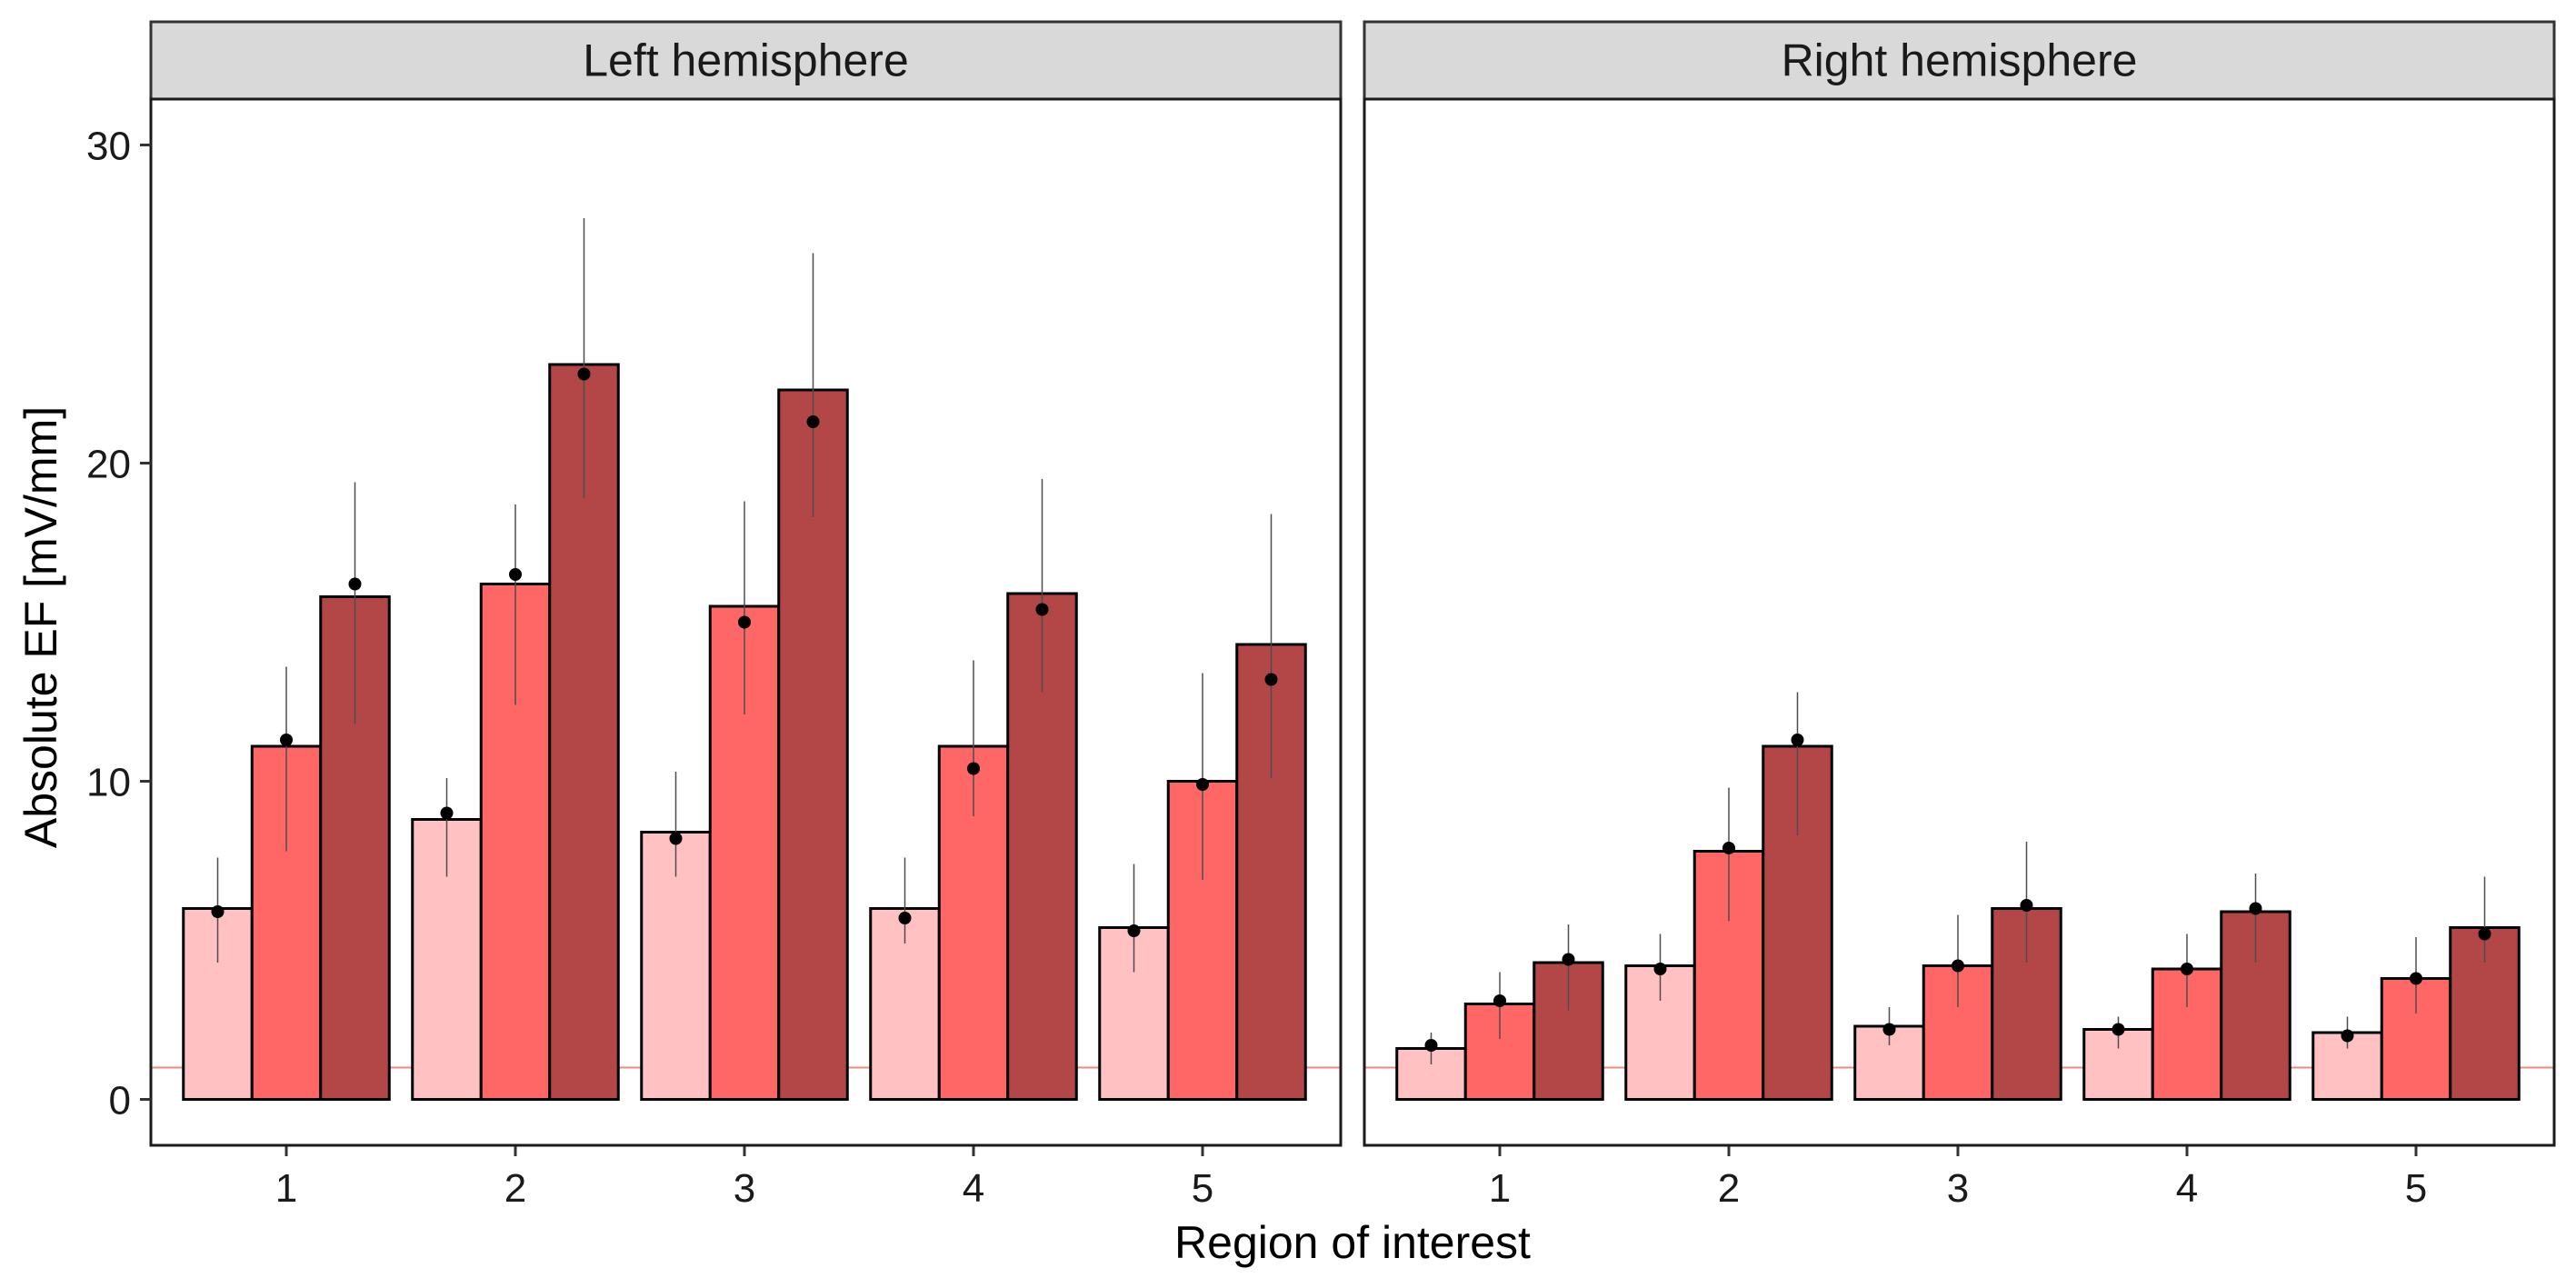 The width and height of the screenshot is (2576, 1288). Describe the element at coordinates (40, 627) in the screenshot. I see `y-axis-title: Absolute EF [mV/mm]` at that location.